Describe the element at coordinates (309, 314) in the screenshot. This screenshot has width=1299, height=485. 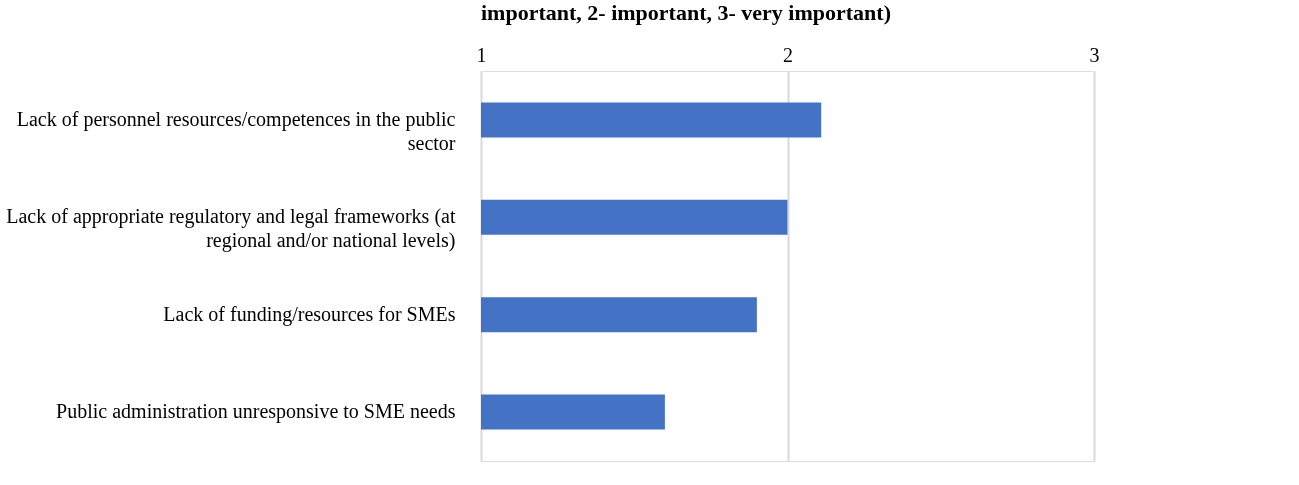
I see `y-tick-label: Lack of funding/resources for SMEs` at that location.